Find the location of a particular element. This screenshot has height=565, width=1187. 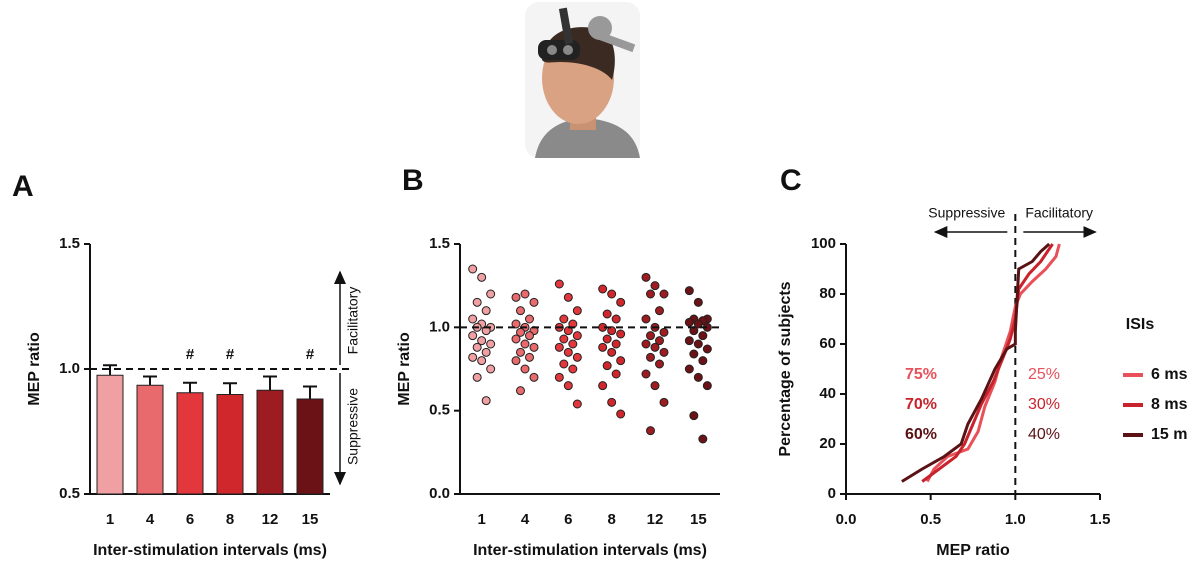

arrow-label: Suppressive is located at coordinates (353, 426).